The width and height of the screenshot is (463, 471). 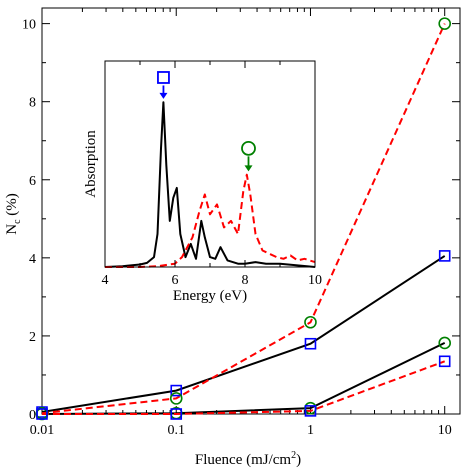 What do you see at coordinates (298, 460) in the screenshot?
I see `x-axis-label-tail: )` at bounding box center [298, 460].